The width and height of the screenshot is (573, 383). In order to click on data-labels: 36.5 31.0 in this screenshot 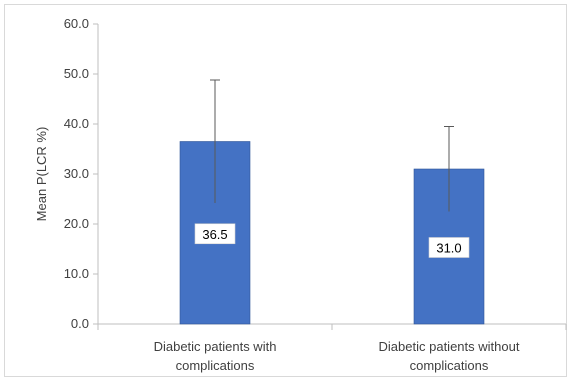, I will do `click(332, 240)`.